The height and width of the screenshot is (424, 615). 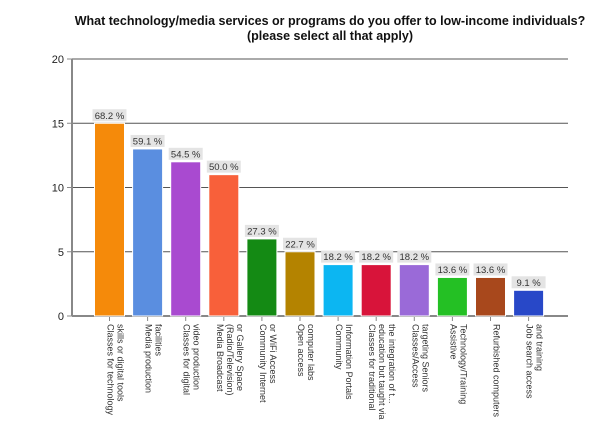 What do you see at coordinates (240, 357) in the screenshot?
I see `x-tick-label: or Gallery Space` at bounding box center [240, 357].